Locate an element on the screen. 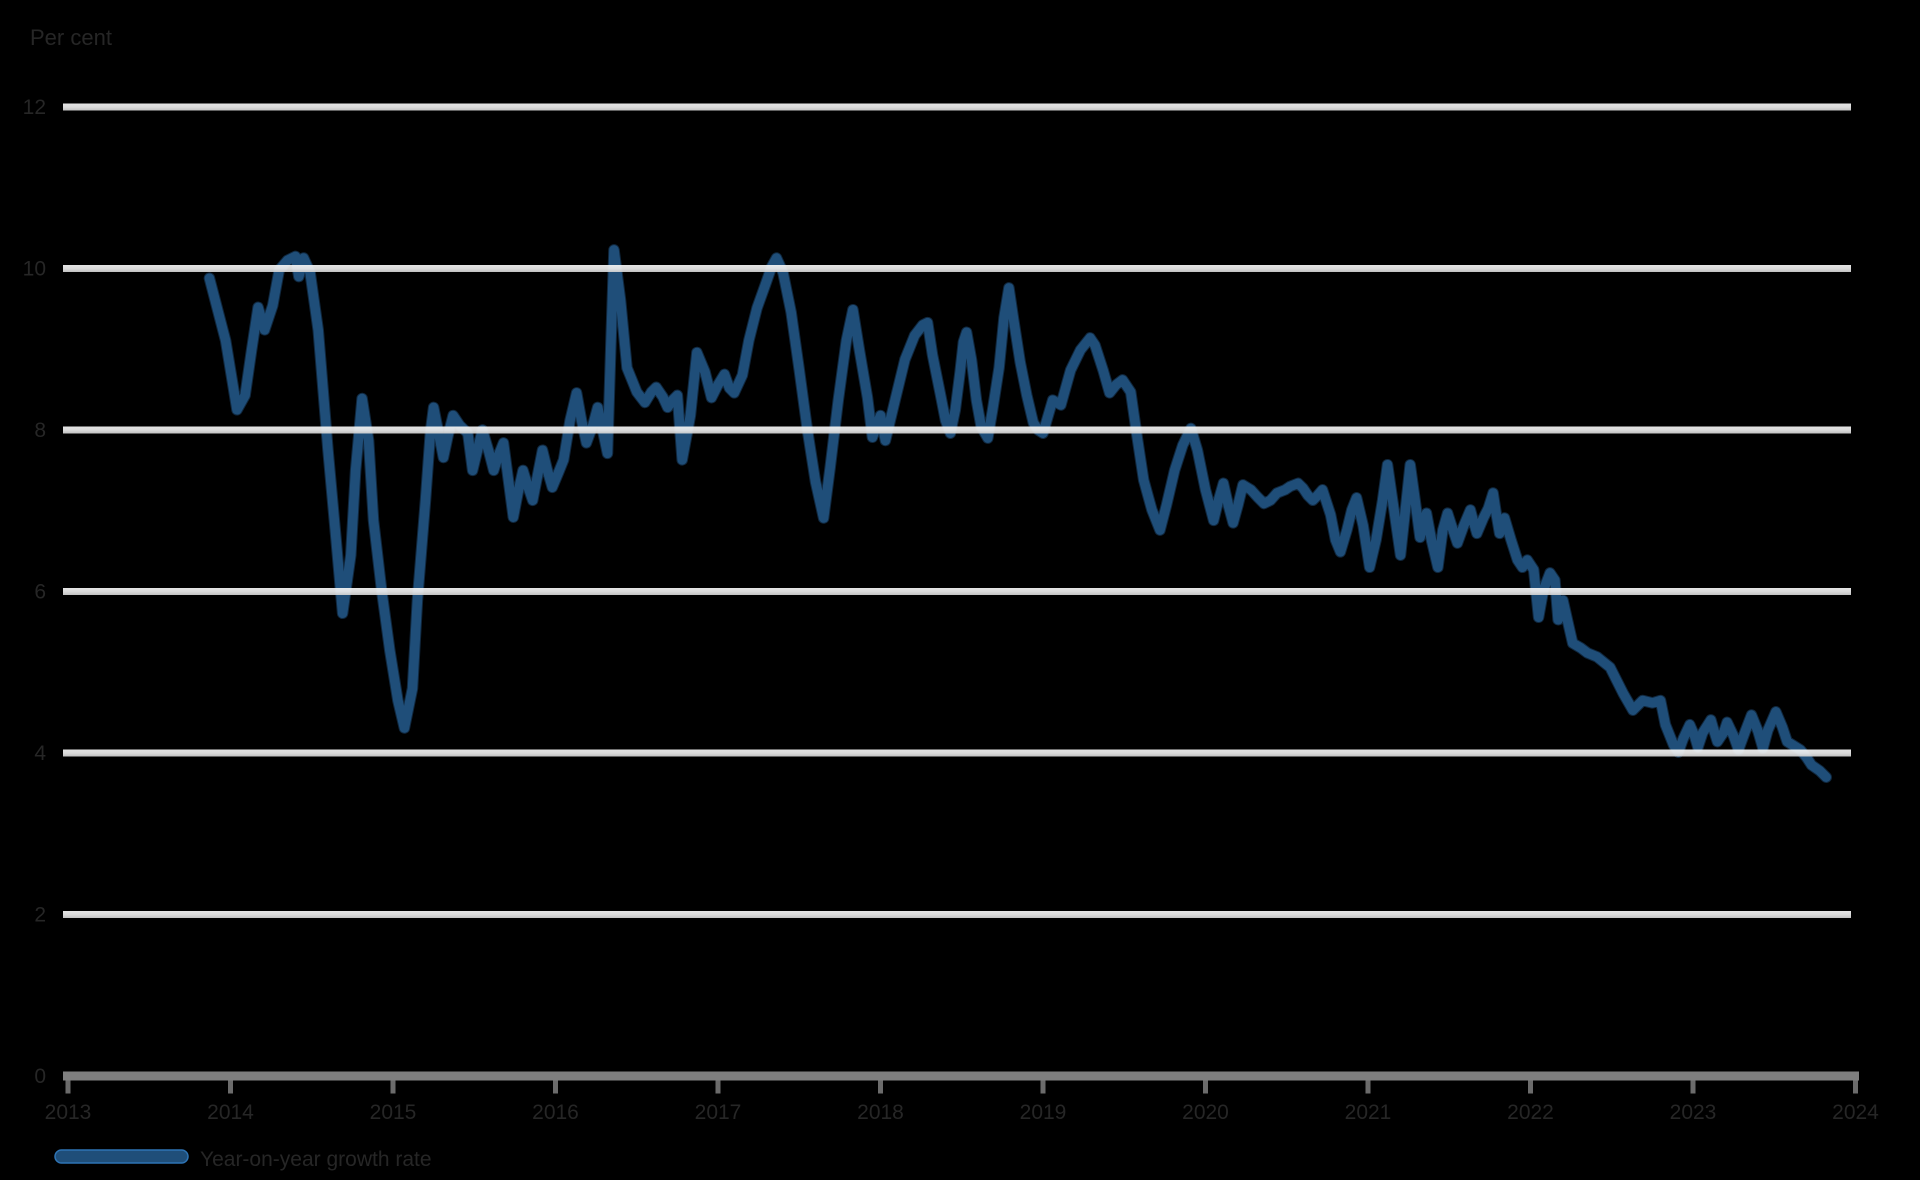 This screenshot has width=1920, height=1180. chart-title: Per cent is located at coordinates (71, 37).